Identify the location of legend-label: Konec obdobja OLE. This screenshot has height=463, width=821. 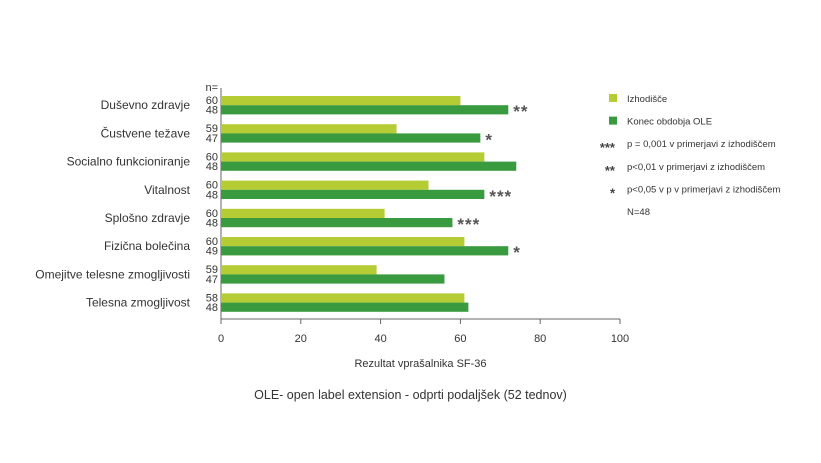
(669, 122).